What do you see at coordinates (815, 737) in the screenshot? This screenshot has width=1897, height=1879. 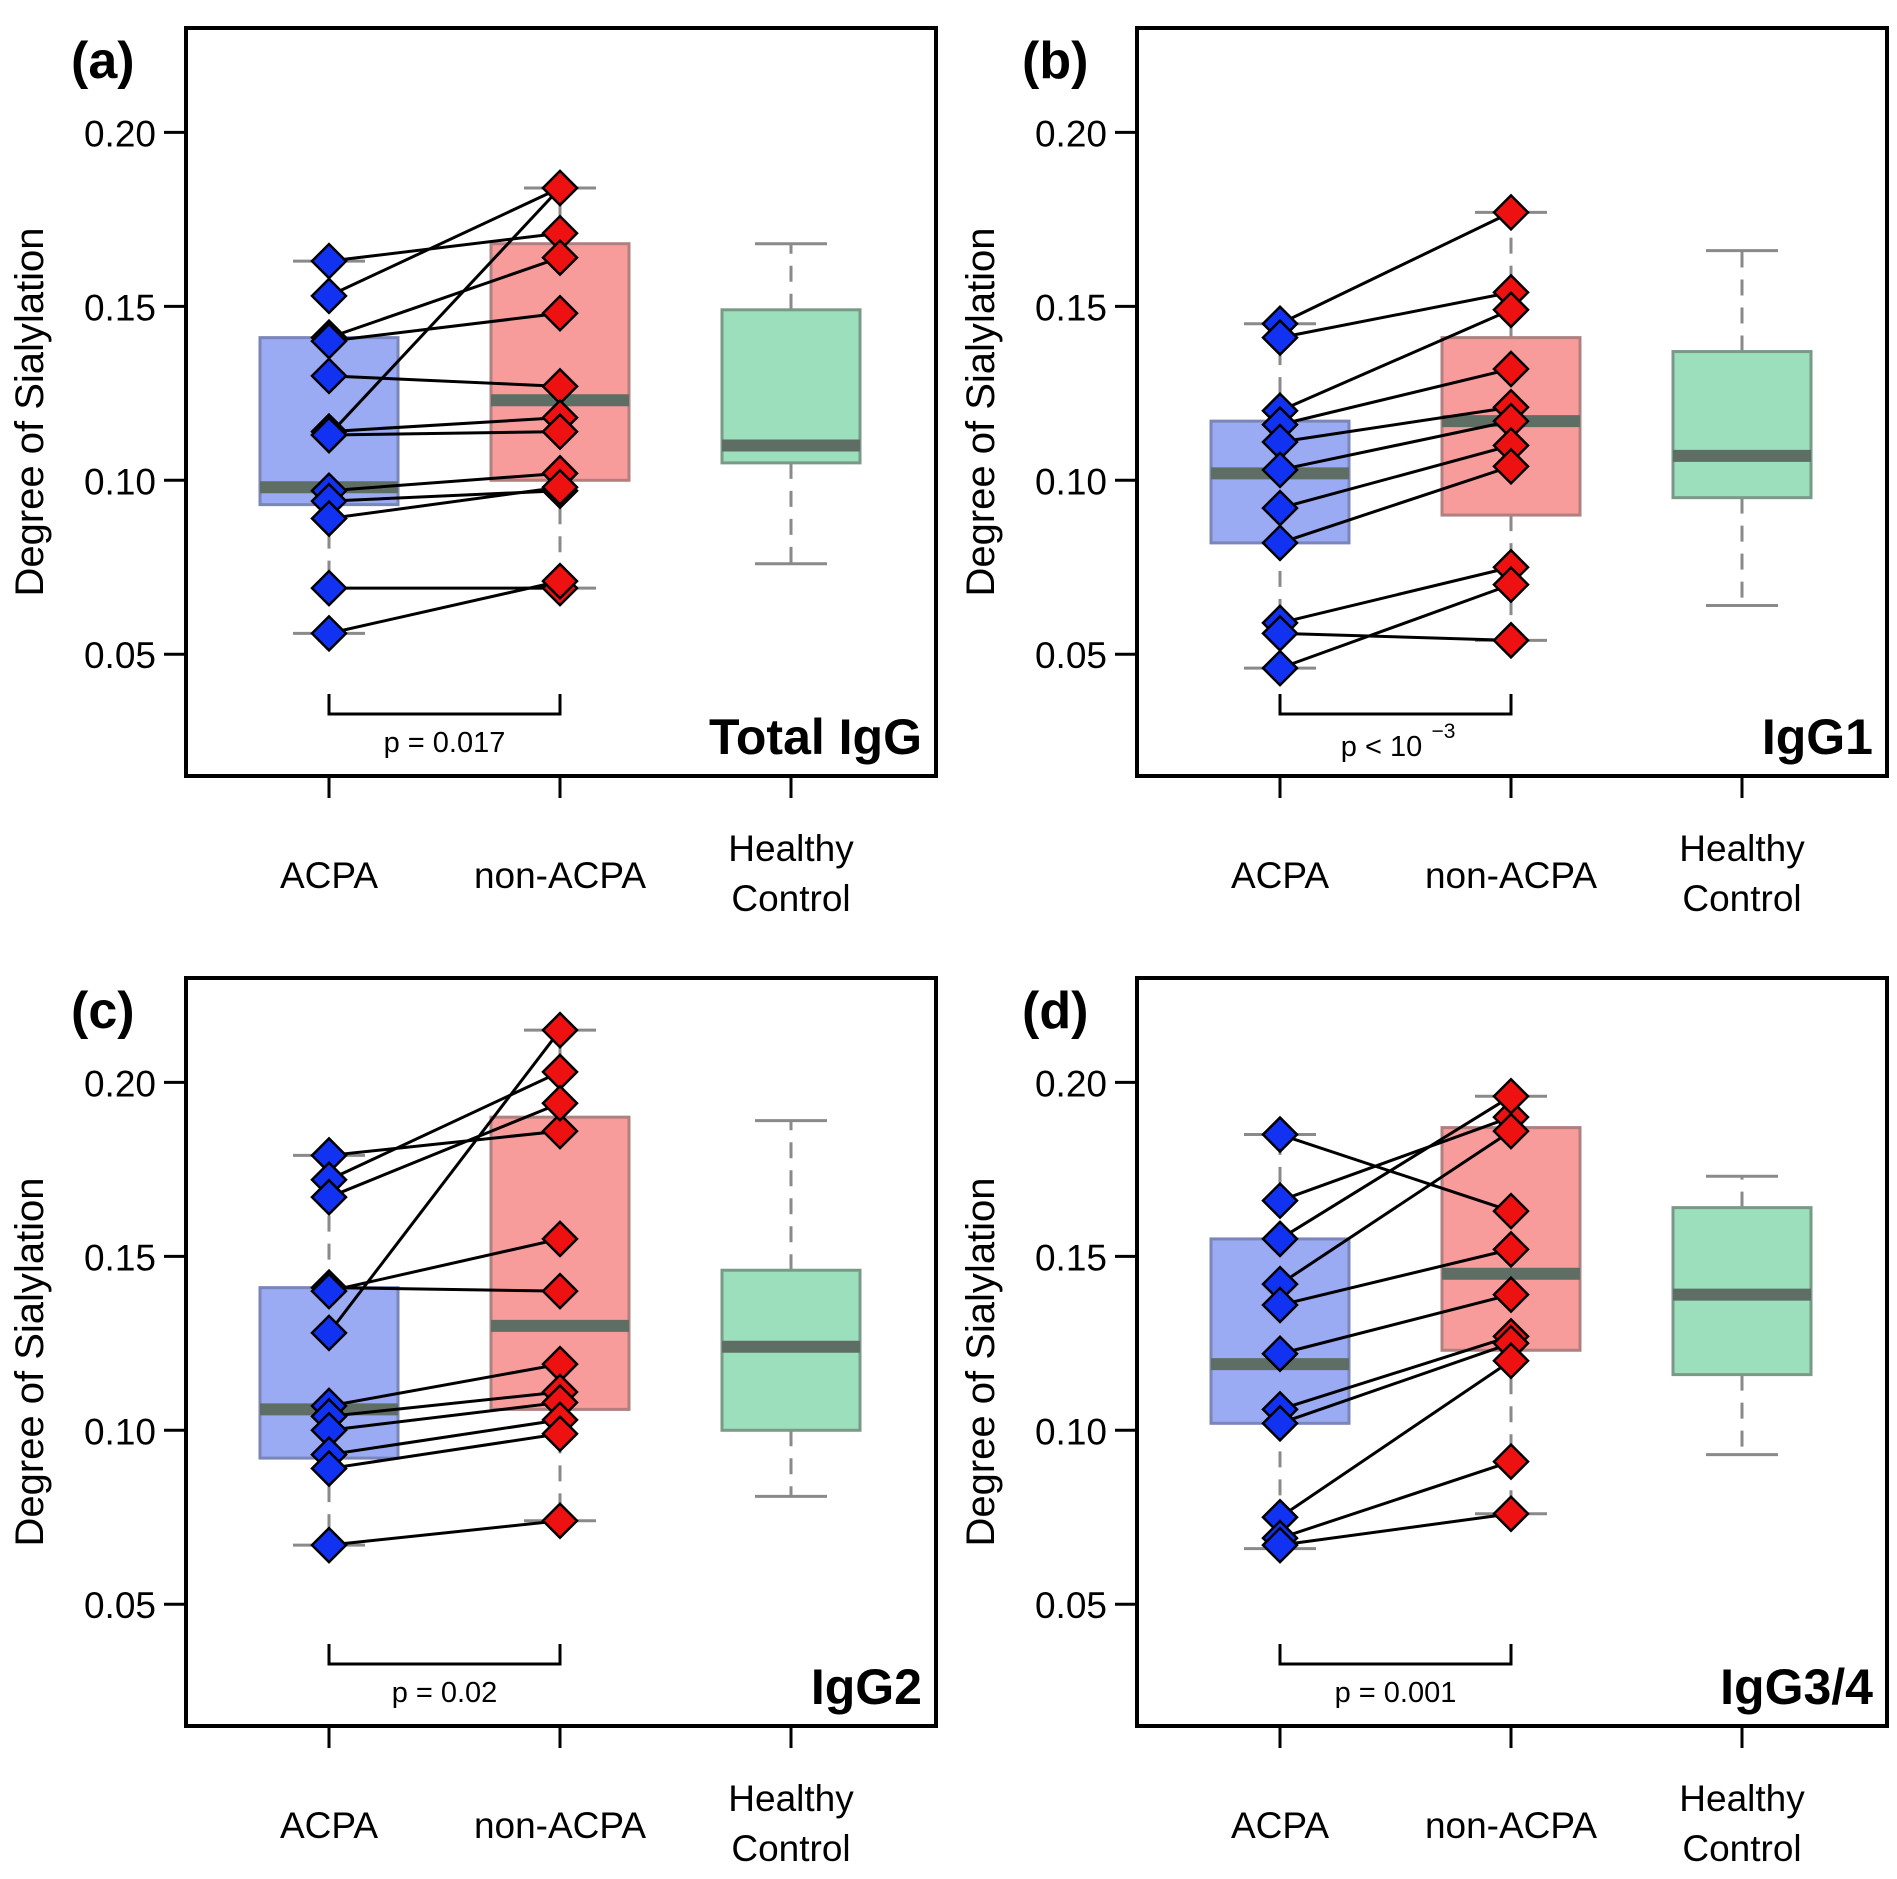 I see `panel-title: Total IgG` at bounding box center [815, 737].